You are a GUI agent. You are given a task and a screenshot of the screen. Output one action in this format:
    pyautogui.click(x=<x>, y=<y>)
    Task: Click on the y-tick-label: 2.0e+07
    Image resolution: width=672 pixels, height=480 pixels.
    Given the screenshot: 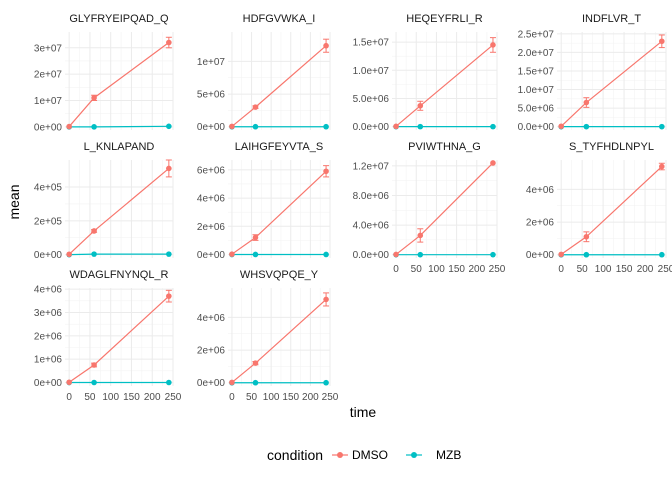 What is the action you would take?
    pyautogui.click(x=536, y=53)
    